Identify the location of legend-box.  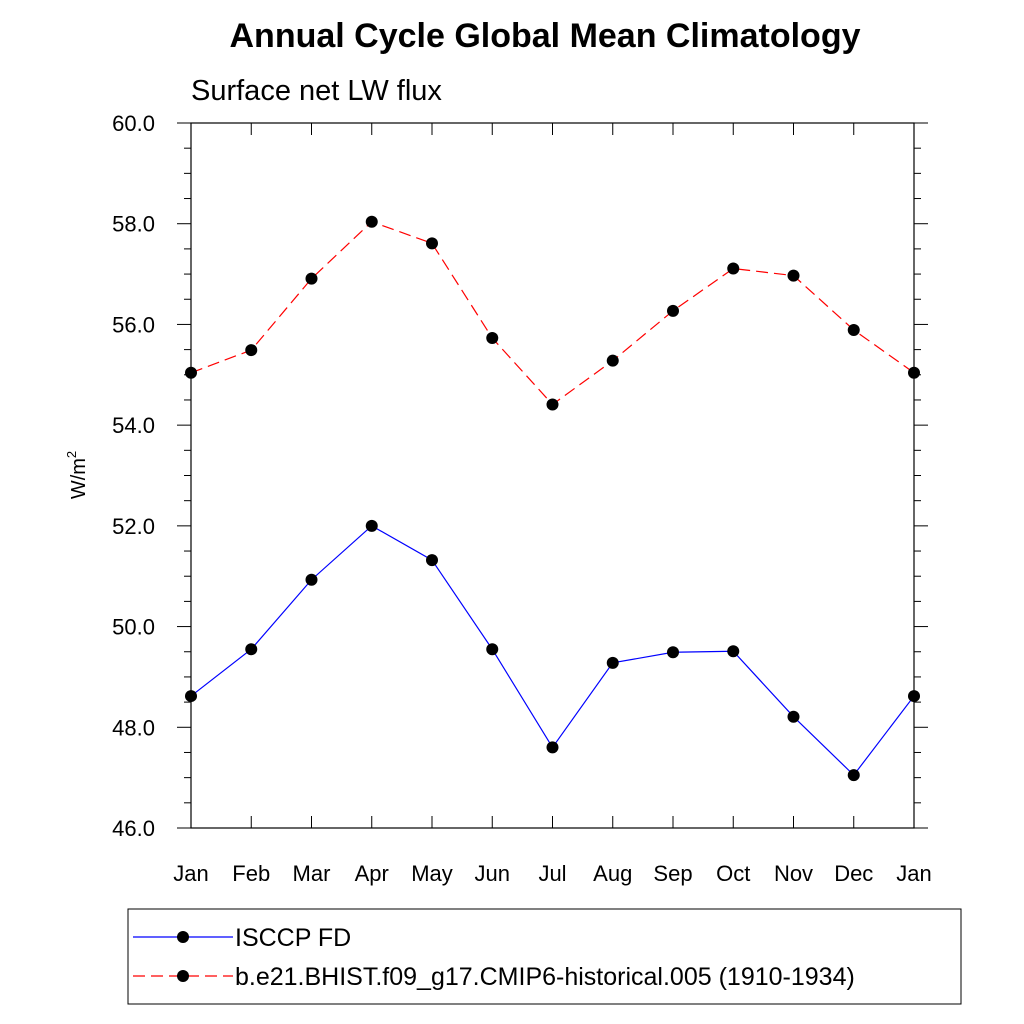
(544, 956).